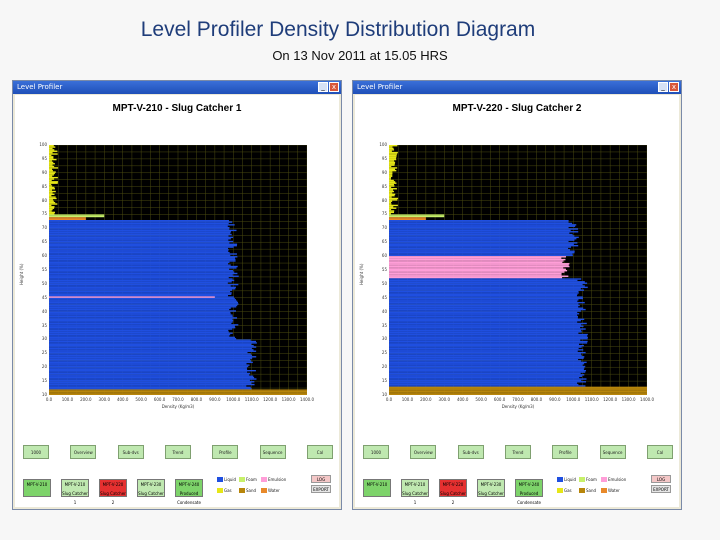 This screenshot has width=720, height=540. What do you see at coordinates (610, 490) in the screenshot?
I see `legend-item: Water` at bounding box center [610, 490].